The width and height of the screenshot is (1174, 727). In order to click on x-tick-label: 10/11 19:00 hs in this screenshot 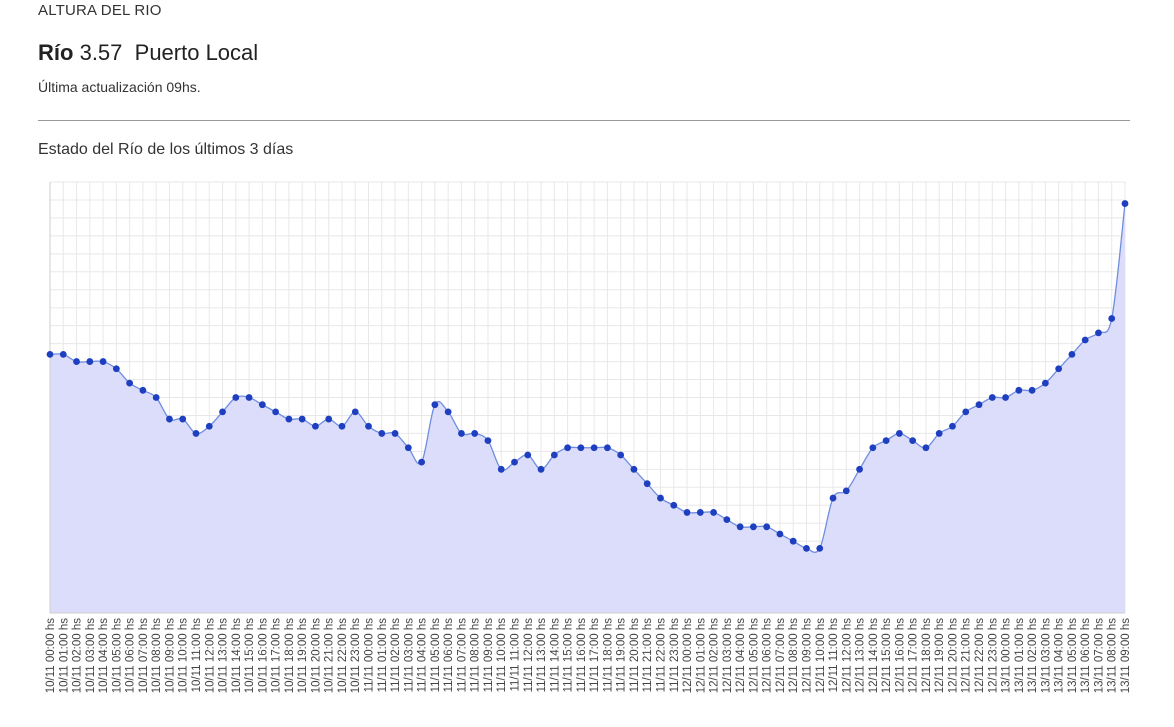, I will do `click(303, 655)`.